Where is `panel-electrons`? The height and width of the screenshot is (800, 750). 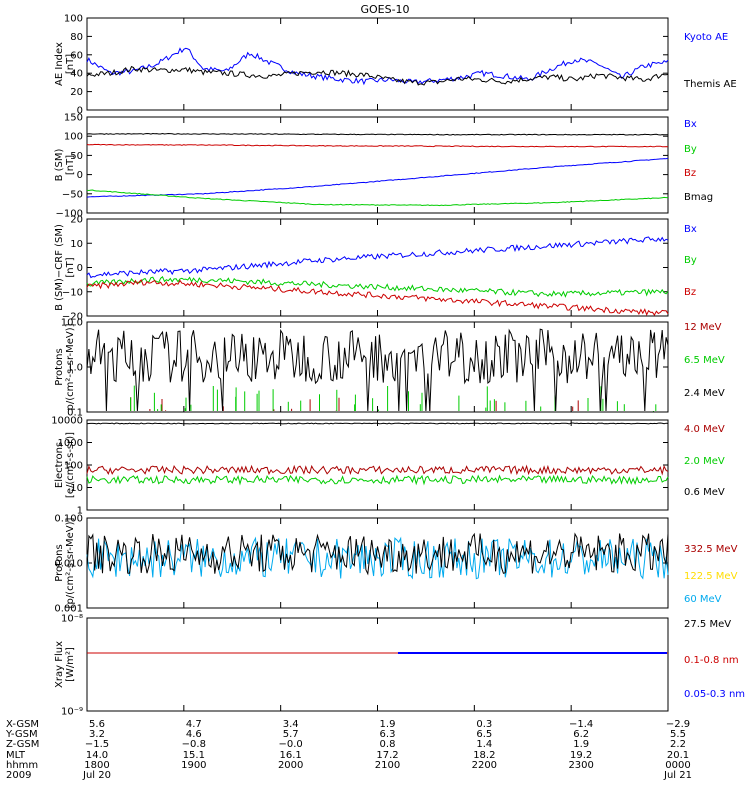
panel-electrons is located at coordinates (377, 465).